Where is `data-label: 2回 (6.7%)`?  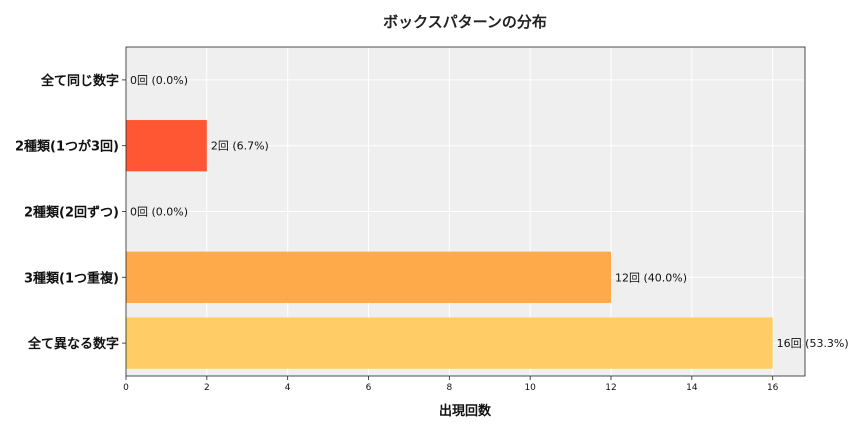 data-label: 2回 (6.7%) is located at coordinates (240, 146).